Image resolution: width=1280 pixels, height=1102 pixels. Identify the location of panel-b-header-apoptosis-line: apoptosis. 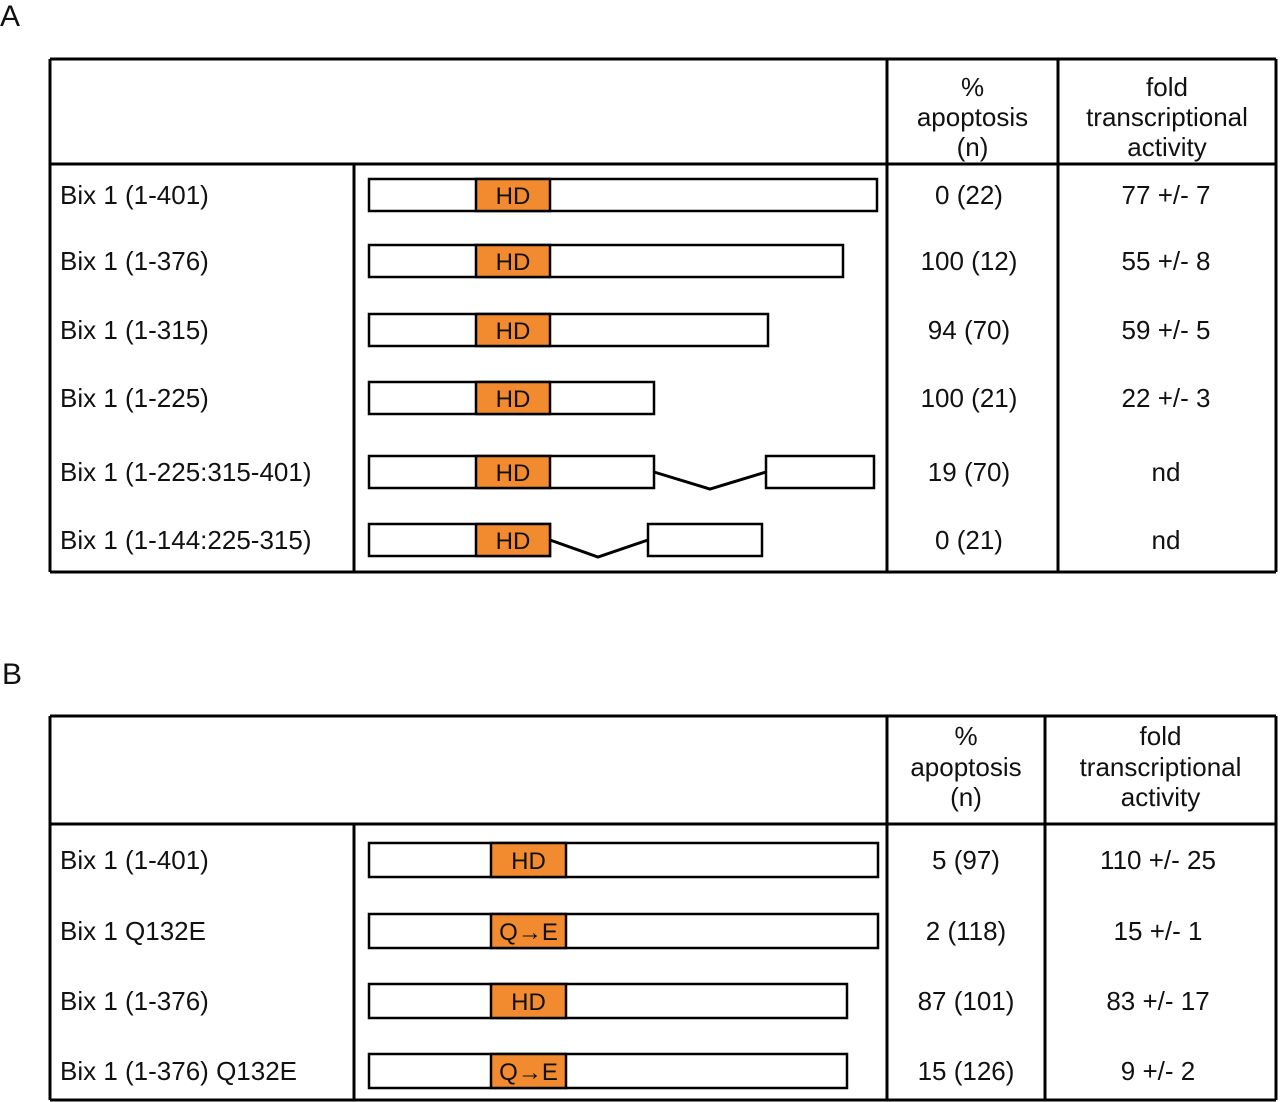
(965, 767).